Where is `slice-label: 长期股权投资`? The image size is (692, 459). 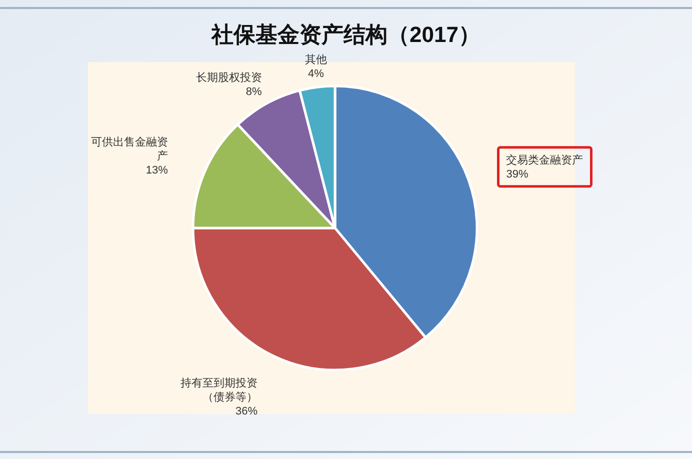
slice-label: 长期股权投资 is located at coordinates (229, 77).